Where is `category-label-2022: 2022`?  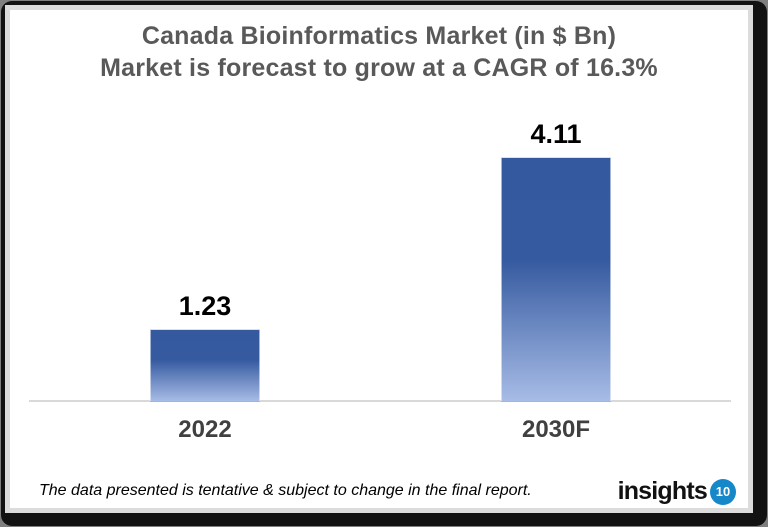
category-label-2022: 2022 is located at coordinates (205, 429).